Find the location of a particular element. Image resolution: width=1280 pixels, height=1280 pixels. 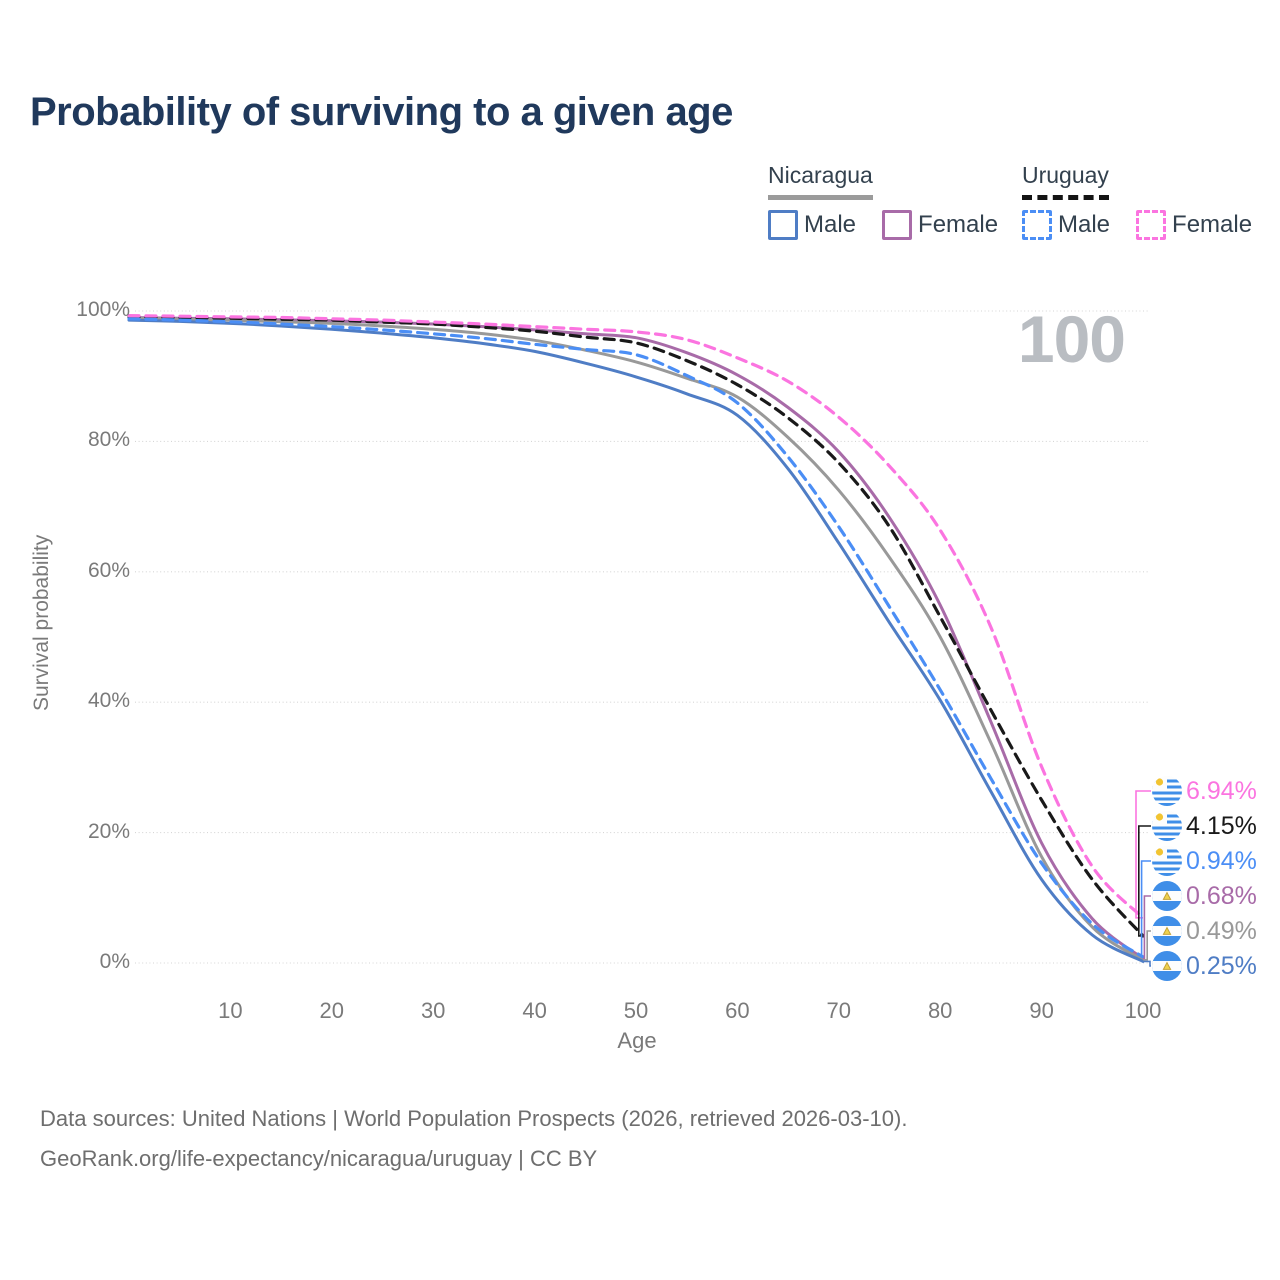

endpoint-value: 6.94% is located at coordinates (1221, 790).